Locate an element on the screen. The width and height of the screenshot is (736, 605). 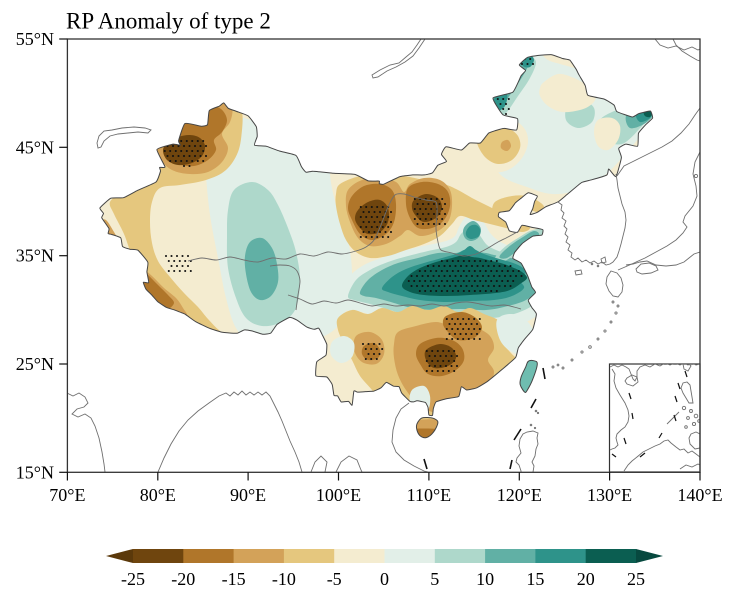
svg-text: 80°E is located at coordinates (158, 495).